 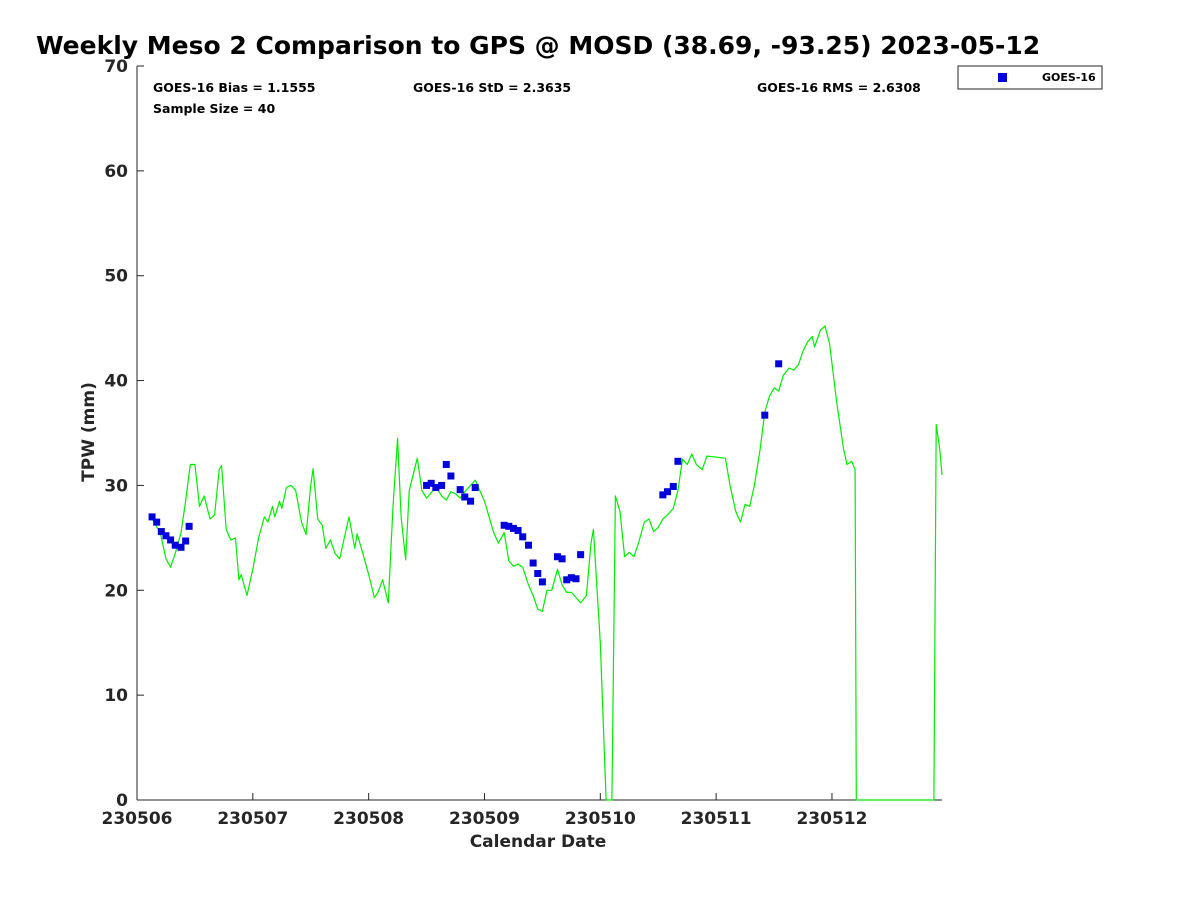 What do you see at coordinates (492, 87) in the screenshot?
I see `std-stat: GOES-16 StD = 2.3635` at bounding box center [492, 87].